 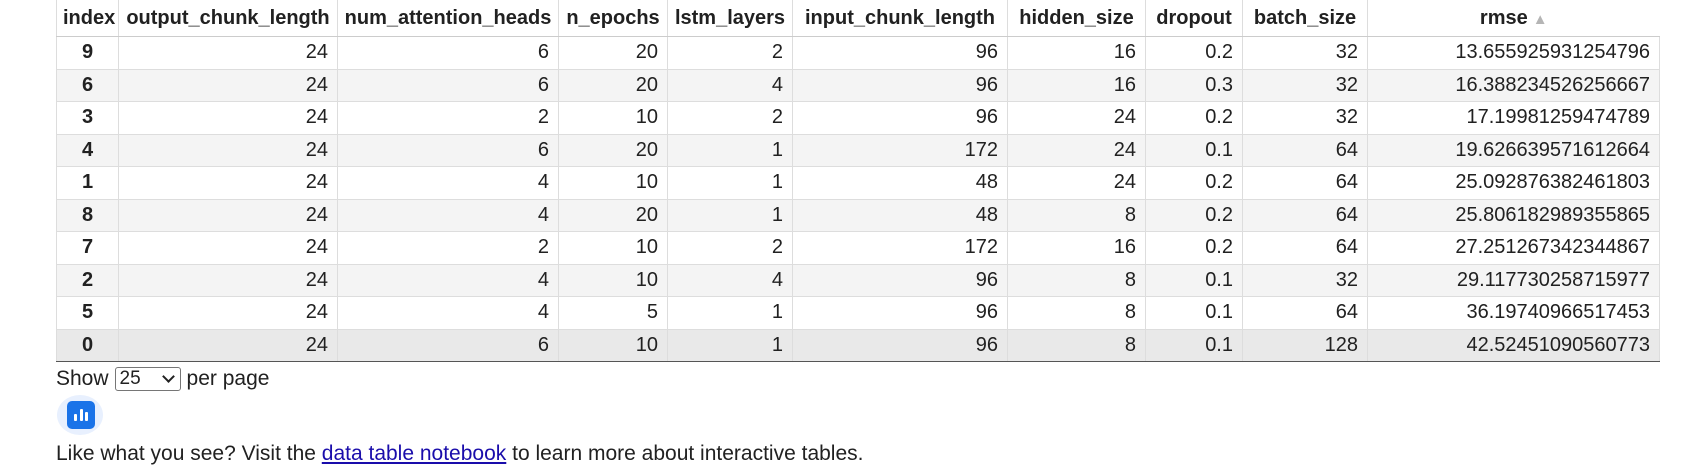 I want to click on cell-rmse: 27.251267342344867, so click(x=1513, y=248).